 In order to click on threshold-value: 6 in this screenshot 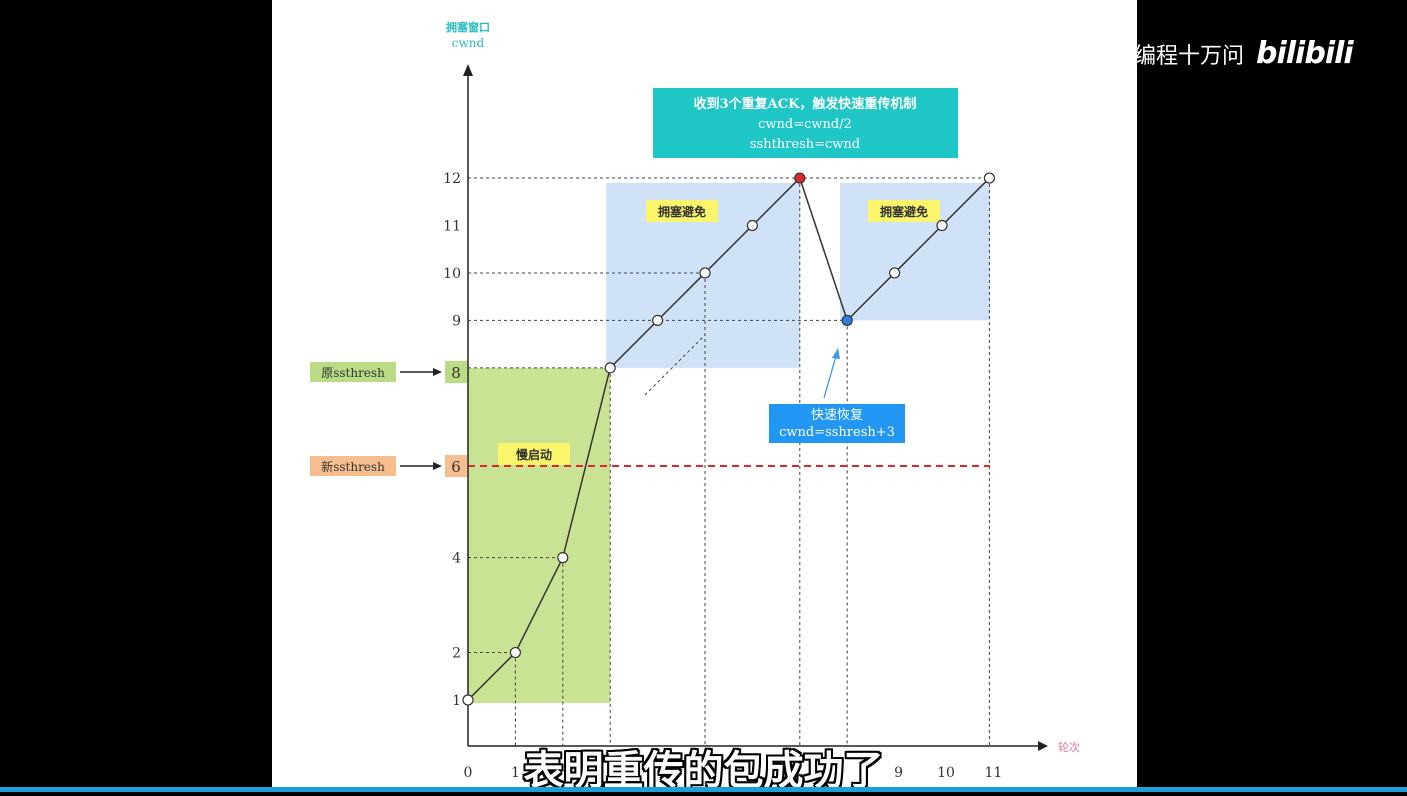, I will do `click(456, 467)`.